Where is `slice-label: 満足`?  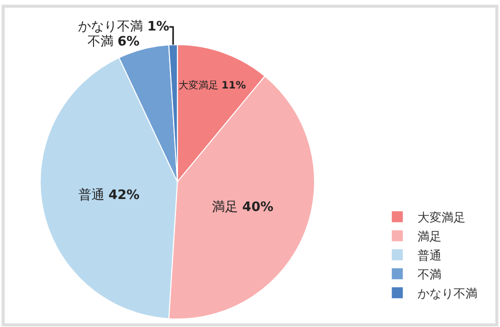
slice-label: 満足 is located at coordinates (225, 208).